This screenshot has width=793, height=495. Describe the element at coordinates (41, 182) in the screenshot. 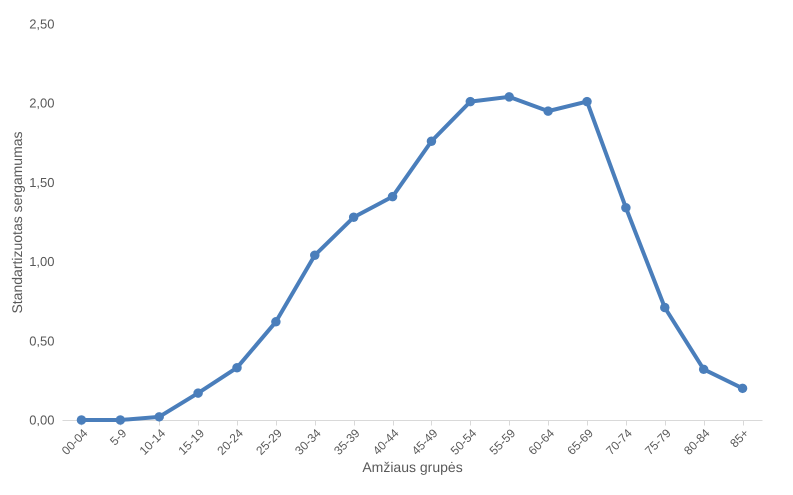

I see `y-tick-label: 1,50` at that location.